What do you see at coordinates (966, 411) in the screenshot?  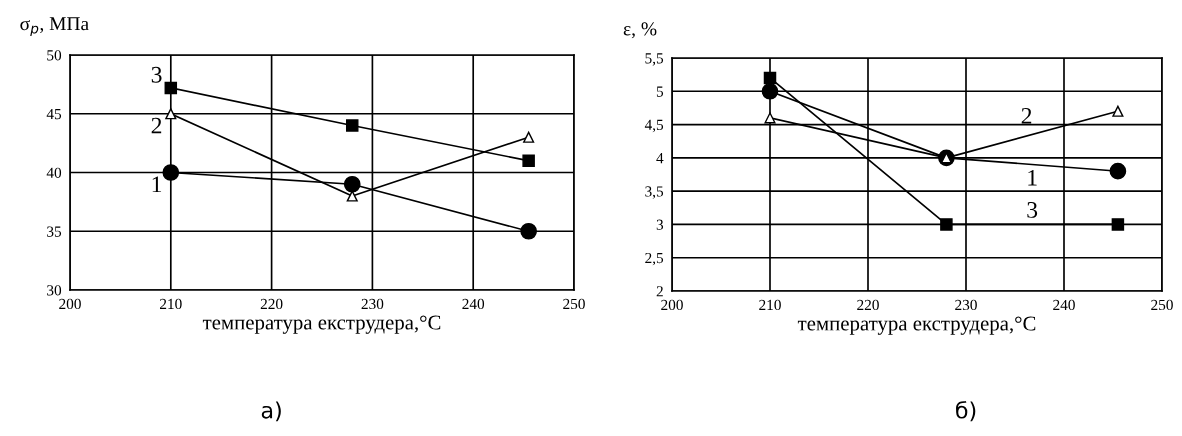 I see `text: б)` at bounding box center [966, 411].